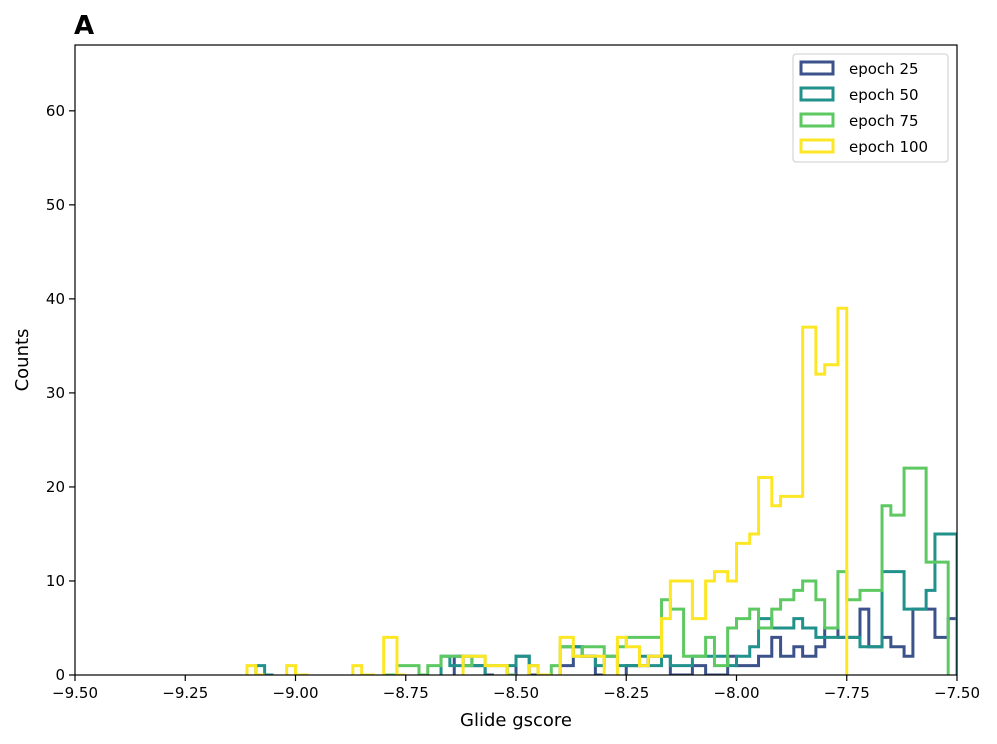 The width and height of the screenshot is (997, 744). I want to click on y-axis: 0 10 20 30 40 50 60, so click(60, 393).